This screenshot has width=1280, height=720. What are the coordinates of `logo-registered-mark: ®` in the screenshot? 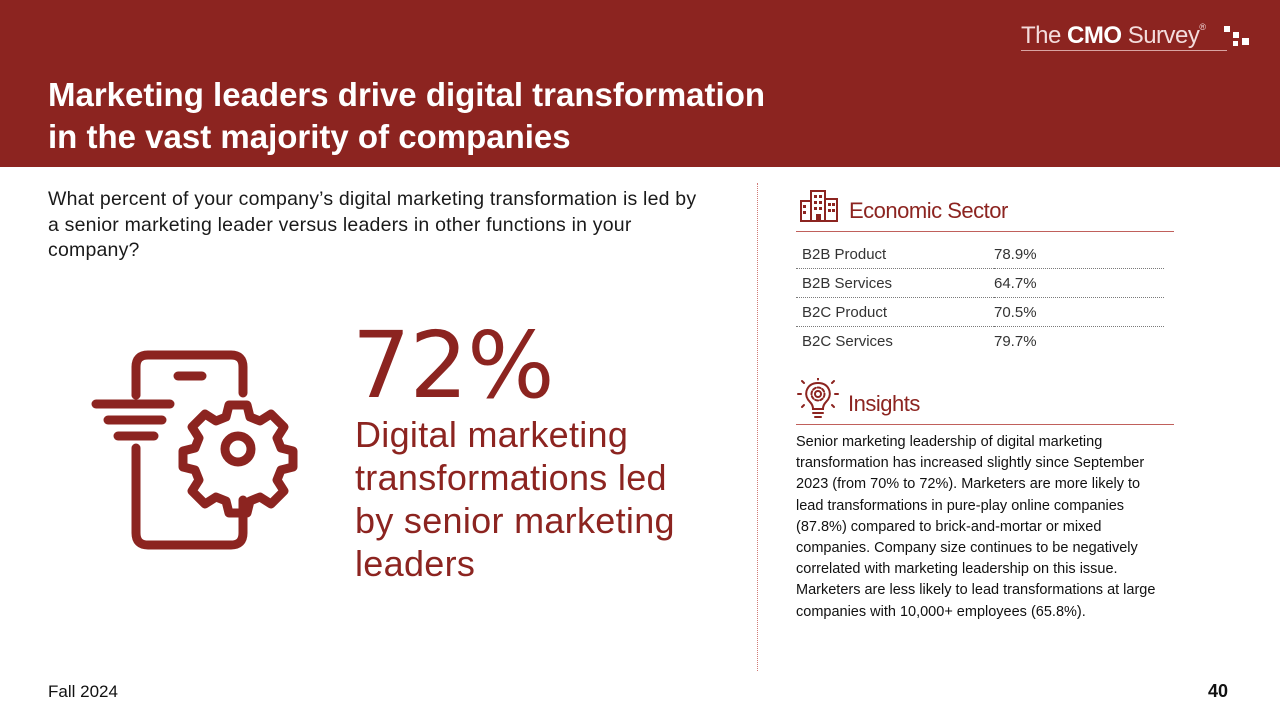 It's located at (1202, 27).